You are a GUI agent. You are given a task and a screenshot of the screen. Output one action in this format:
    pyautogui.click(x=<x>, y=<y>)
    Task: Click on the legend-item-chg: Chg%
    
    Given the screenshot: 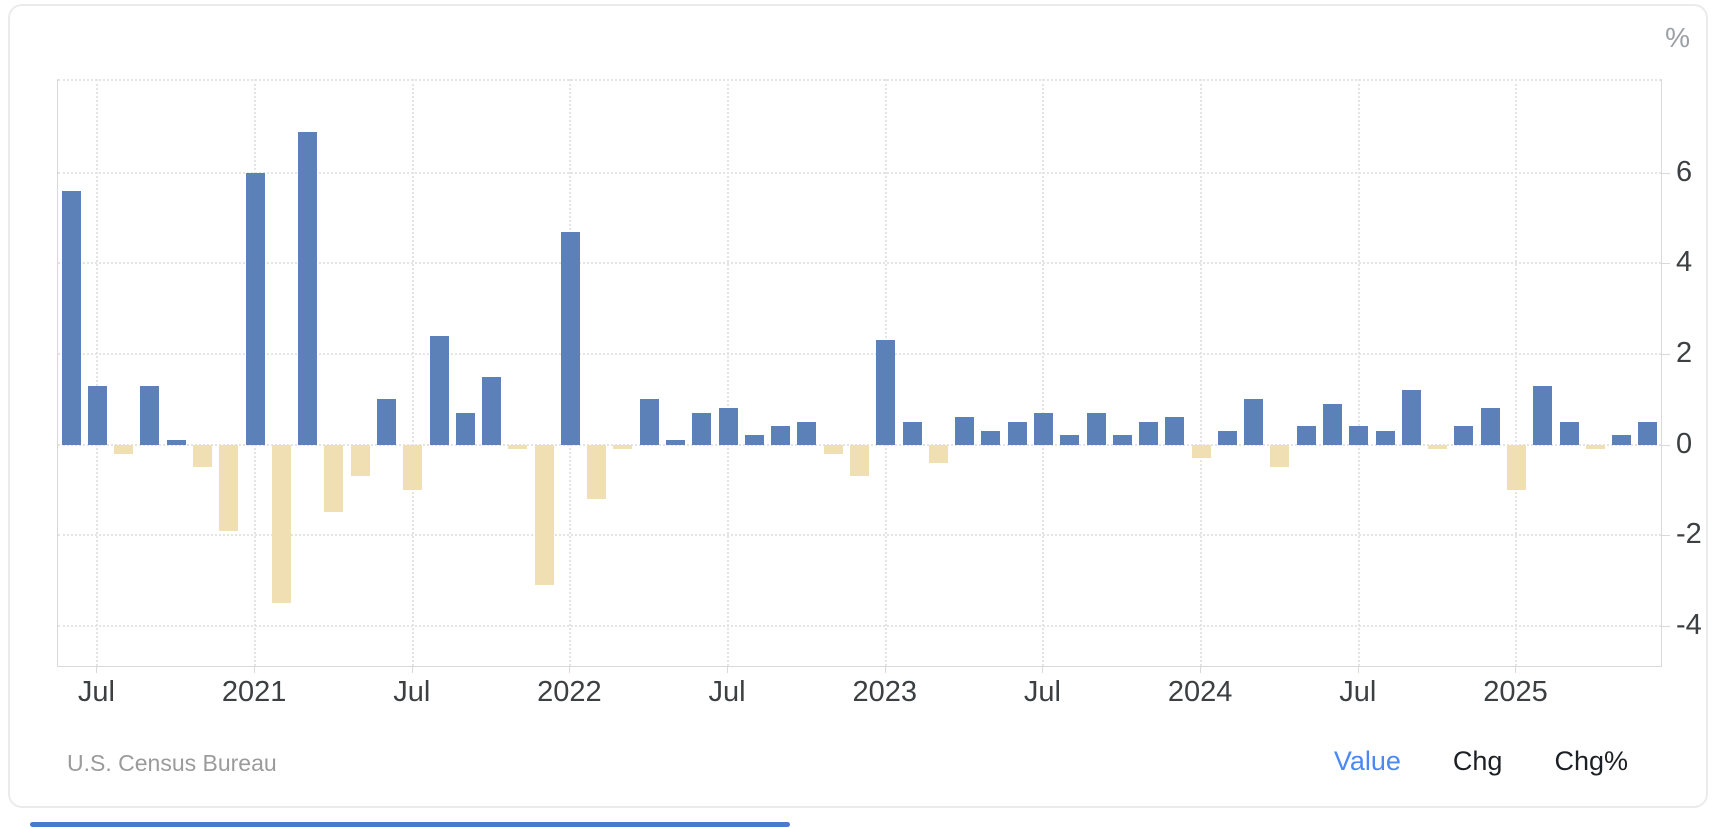 What is the action you would take?
    pyautogui.click(x=1591, y=761)
    